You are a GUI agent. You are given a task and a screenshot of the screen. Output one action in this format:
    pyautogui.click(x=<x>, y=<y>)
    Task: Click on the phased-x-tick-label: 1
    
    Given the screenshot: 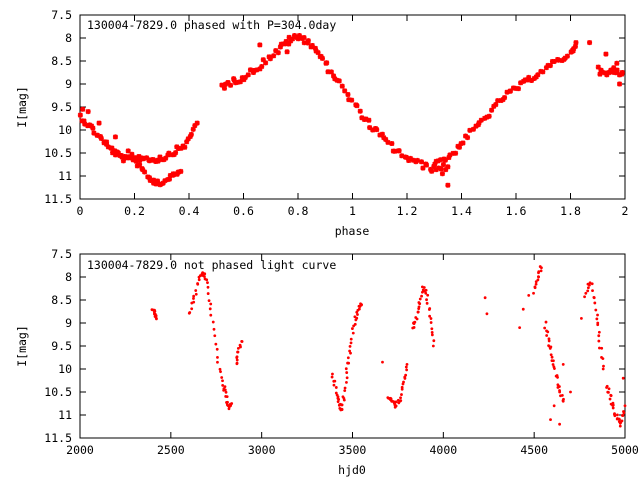 What is the action you would take?
    pyautogui.click(x=352, y=211)
    